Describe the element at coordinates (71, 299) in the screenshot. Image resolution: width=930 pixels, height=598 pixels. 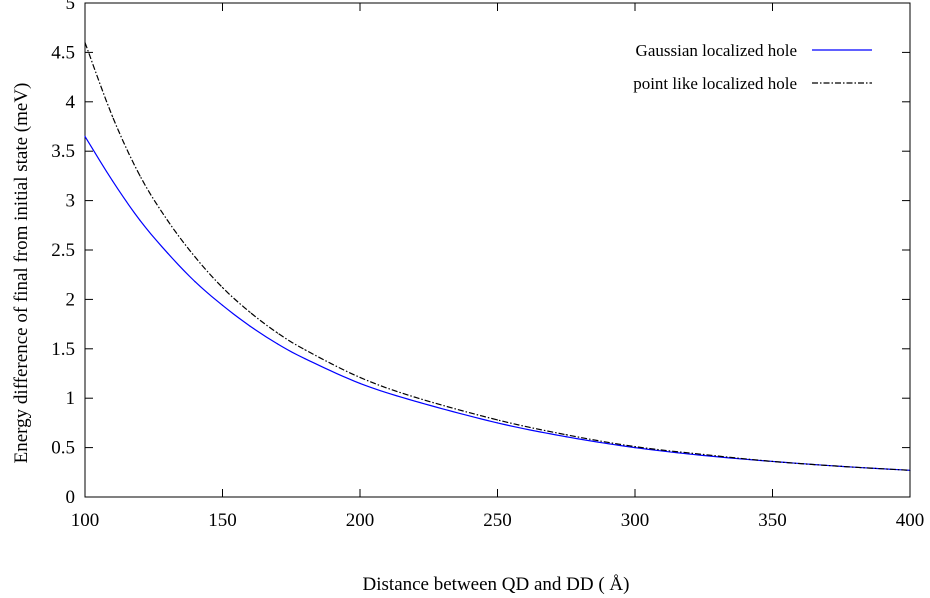
I see `y-tick-label: 2` at that location.